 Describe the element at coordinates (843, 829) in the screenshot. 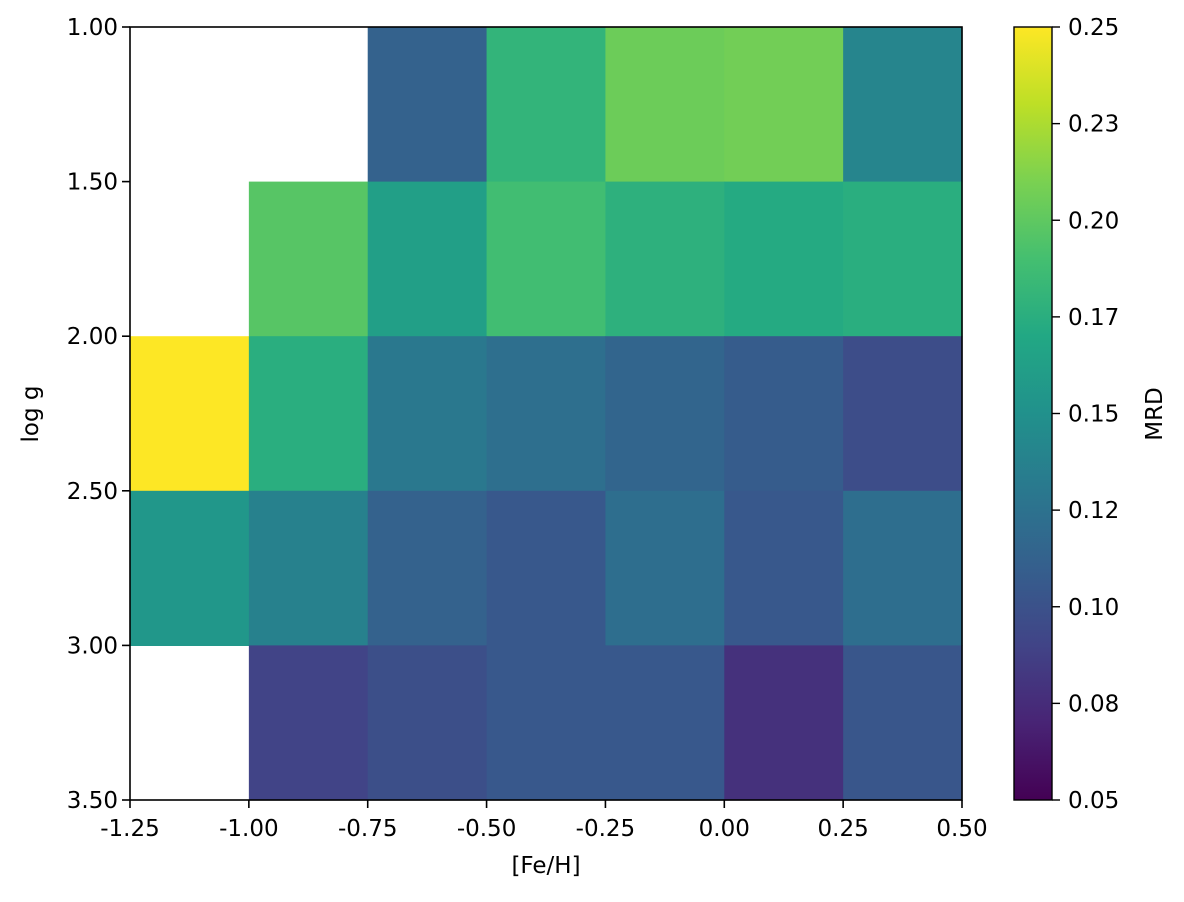

I see `x-tick-label: 0.25` at that location.